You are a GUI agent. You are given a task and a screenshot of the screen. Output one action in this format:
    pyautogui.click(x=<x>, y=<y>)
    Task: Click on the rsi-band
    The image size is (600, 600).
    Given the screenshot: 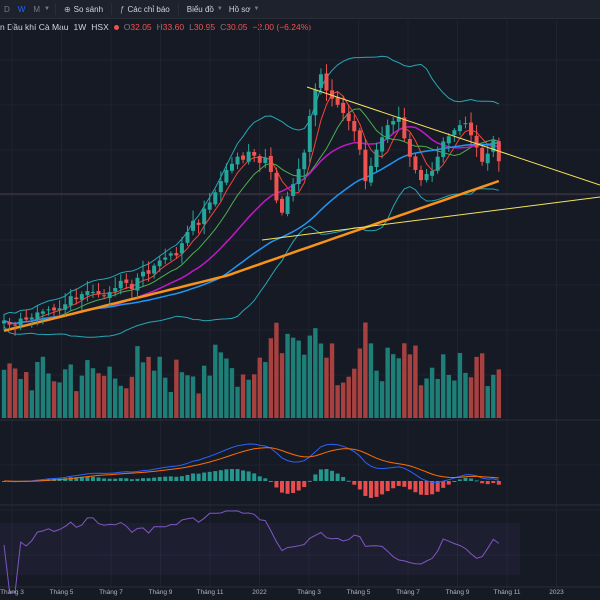 What is the action you would take?
    pyautogui.click(x=260, y=549)
    